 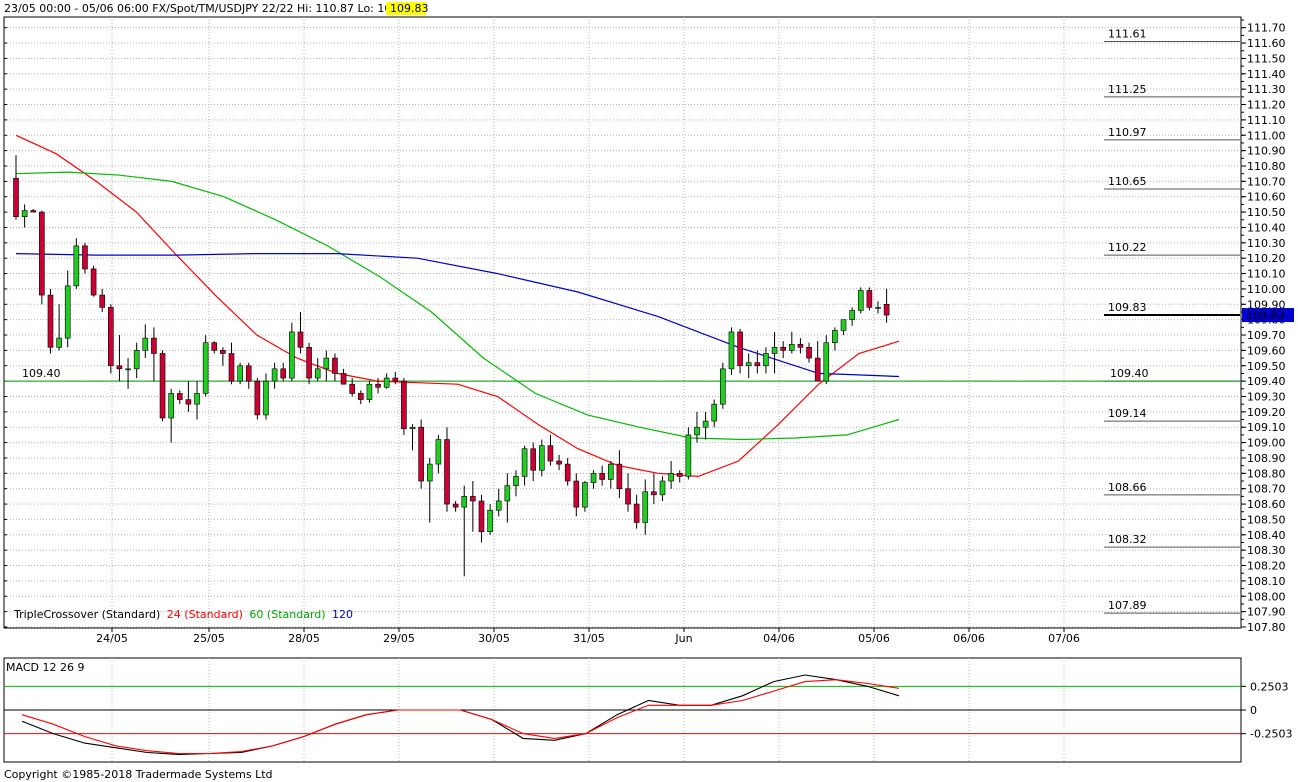 What do you see at coordinates (1266, 227) in the screenshot?
I see `y-tick-label: 110.40` at bounding box center [1266, 227].